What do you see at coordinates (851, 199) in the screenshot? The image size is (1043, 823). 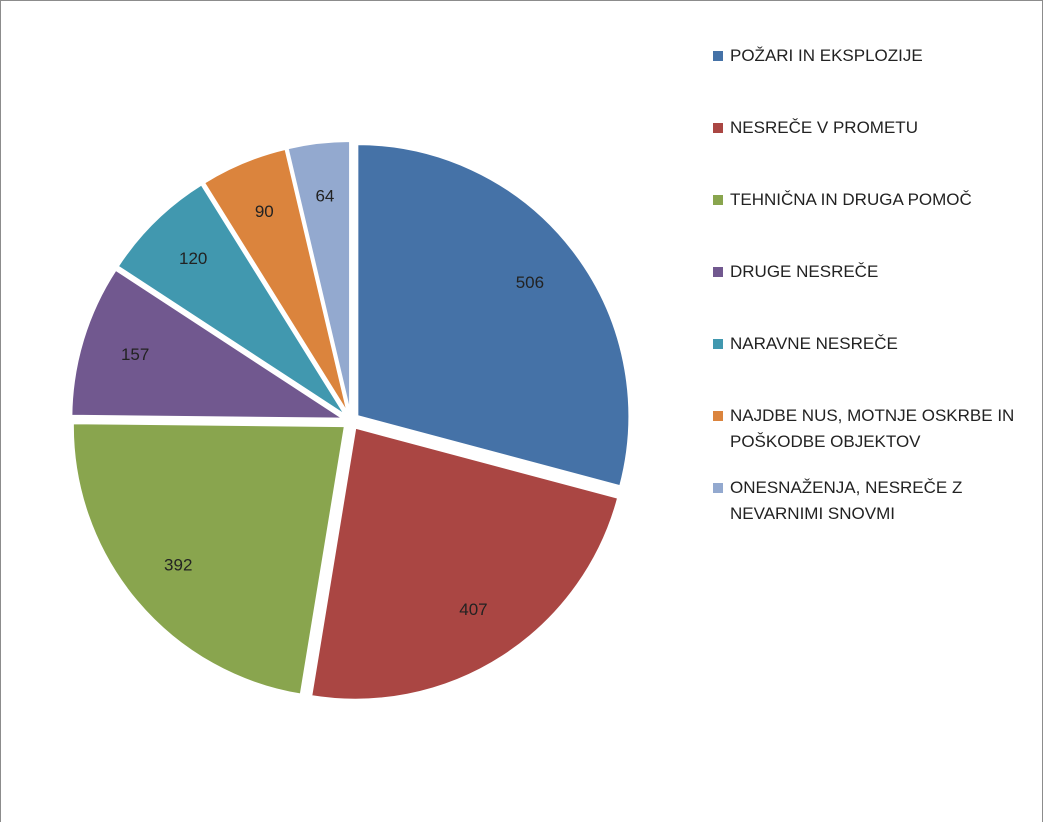 I see `legend-label: TEHNIČNA IN DRUGA POMOČ` at bounding box center [851, 199].